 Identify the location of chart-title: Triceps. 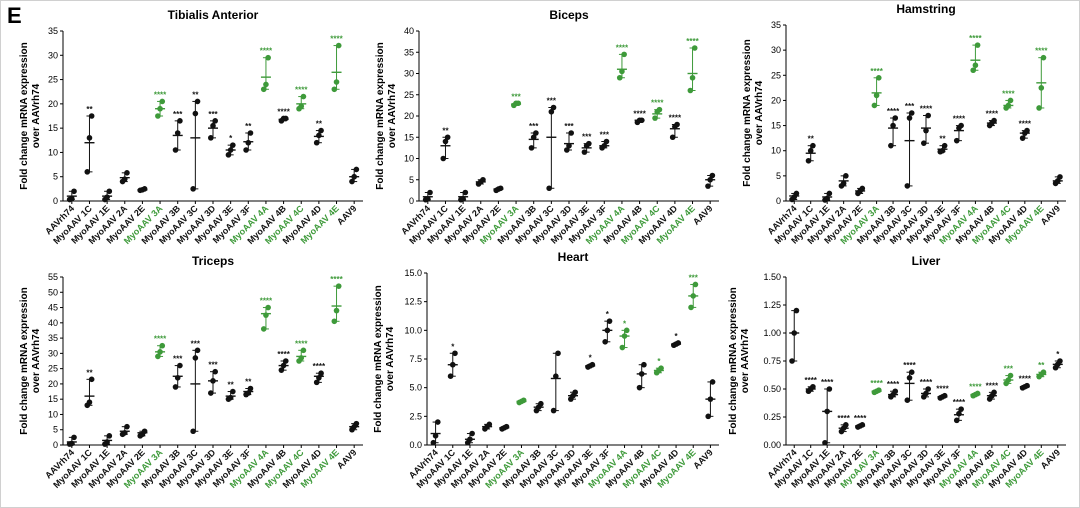
(213, 261).